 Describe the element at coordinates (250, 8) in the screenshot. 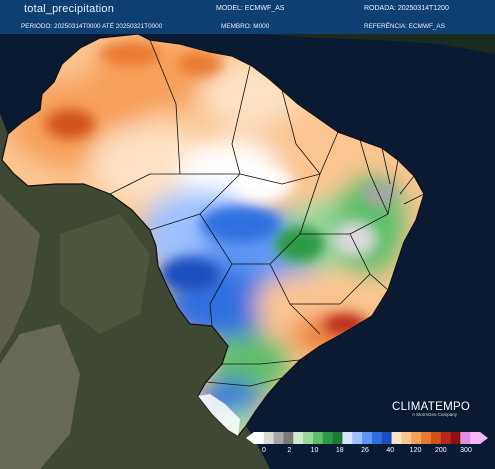

I see `model-label: MODEL: ECMWF_AS` at that location.